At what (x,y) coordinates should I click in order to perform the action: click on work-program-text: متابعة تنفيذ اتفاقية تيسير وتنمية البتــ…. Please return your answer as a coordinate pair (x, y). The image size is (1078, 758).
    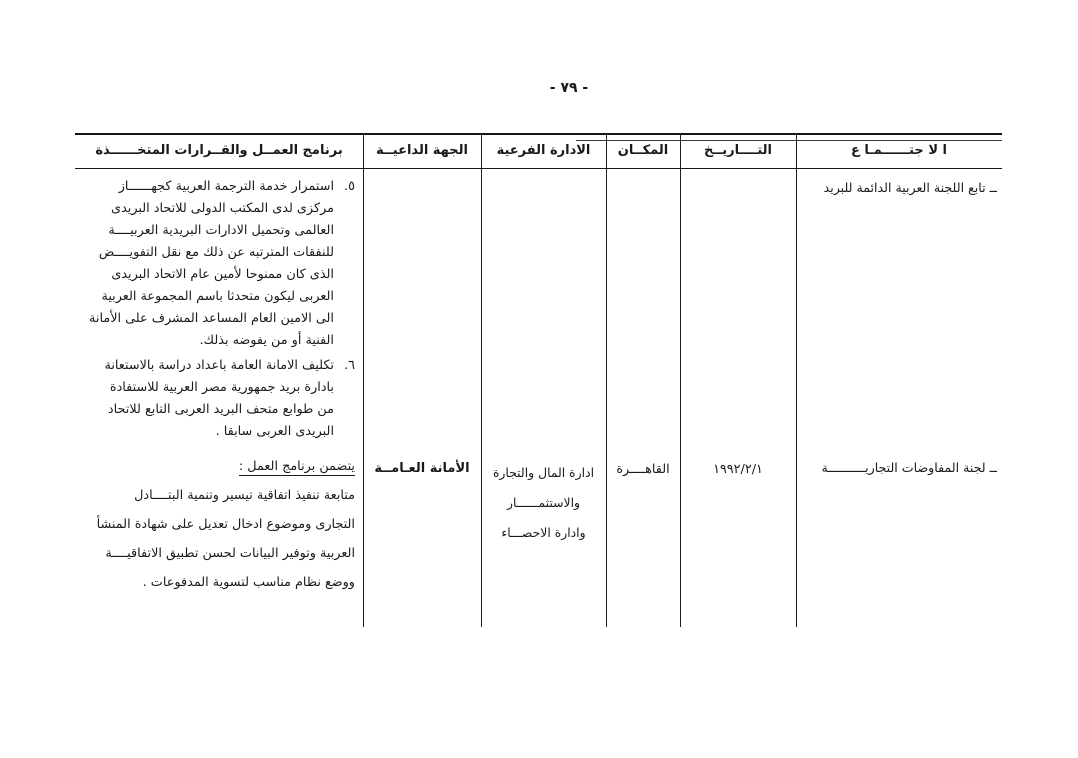
    Looking at the image, I should click on (225, 539).